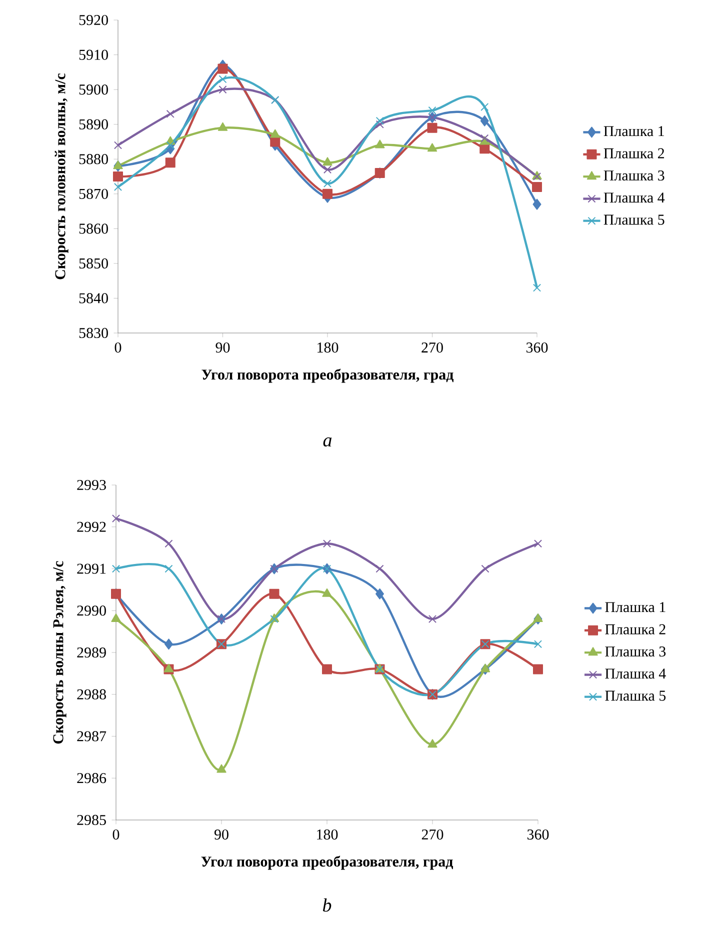  Describe the element at coordinates (93, 89) in the screenshot. I see `y-tick-label: 5900` at that location.